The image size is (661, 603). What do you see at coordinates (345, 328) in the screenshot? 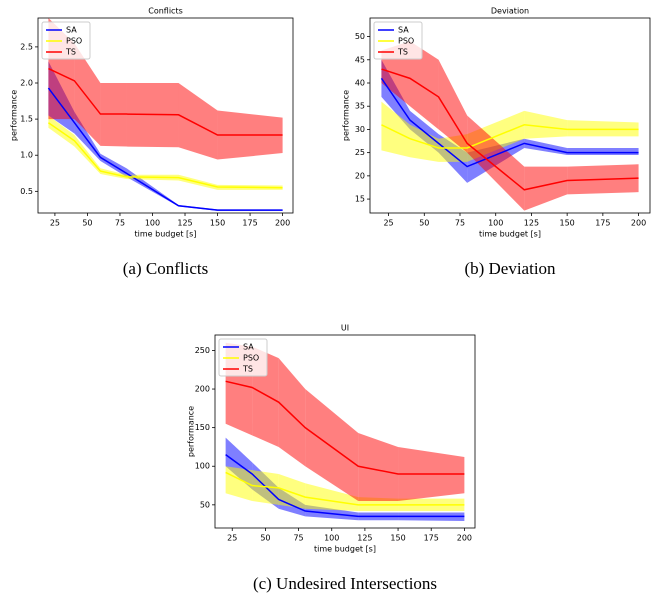
I see `chart-title: UI` at bounding box center [345, 328].